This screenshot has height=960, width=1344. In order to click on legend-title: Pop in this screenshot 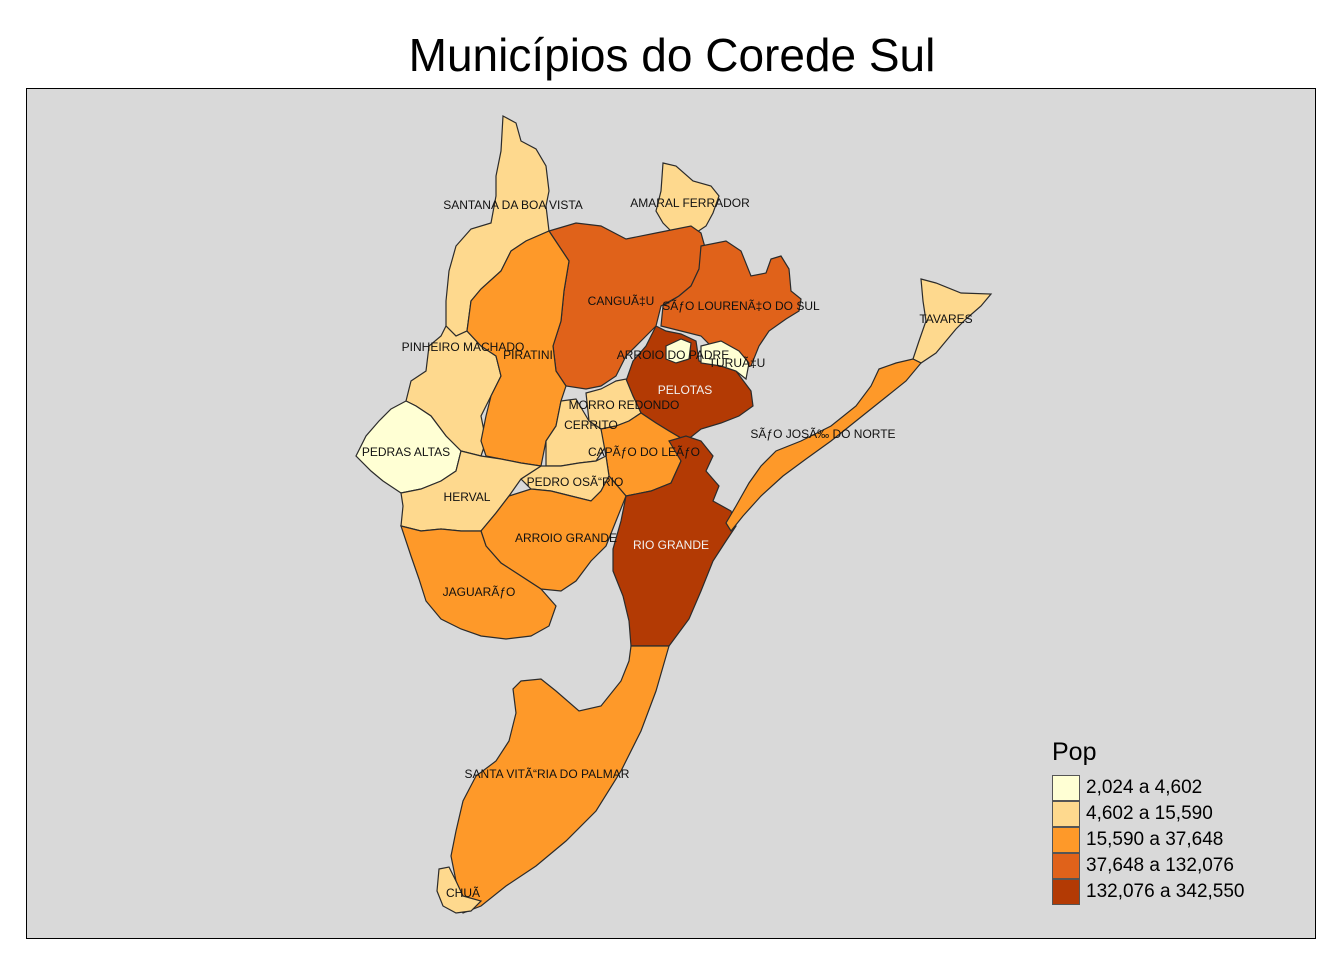, I will do `click(1074, 752)`.